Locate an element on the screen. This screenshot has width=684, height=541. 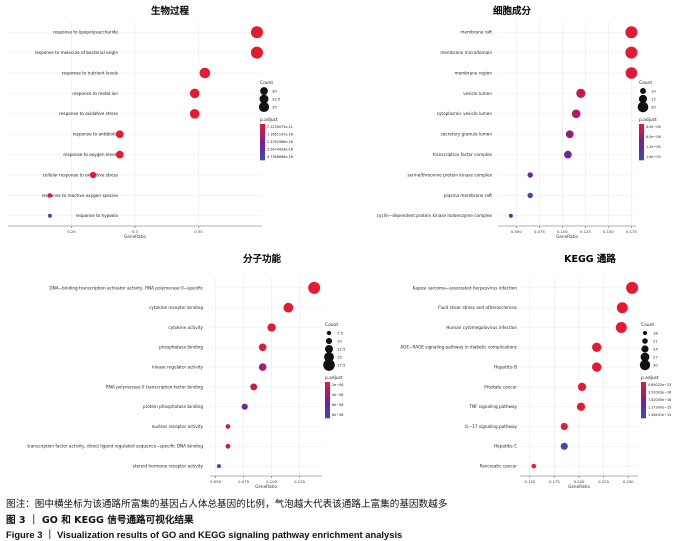
color-legend-label: 1.6e−05 is located at coordinates (653, 157).